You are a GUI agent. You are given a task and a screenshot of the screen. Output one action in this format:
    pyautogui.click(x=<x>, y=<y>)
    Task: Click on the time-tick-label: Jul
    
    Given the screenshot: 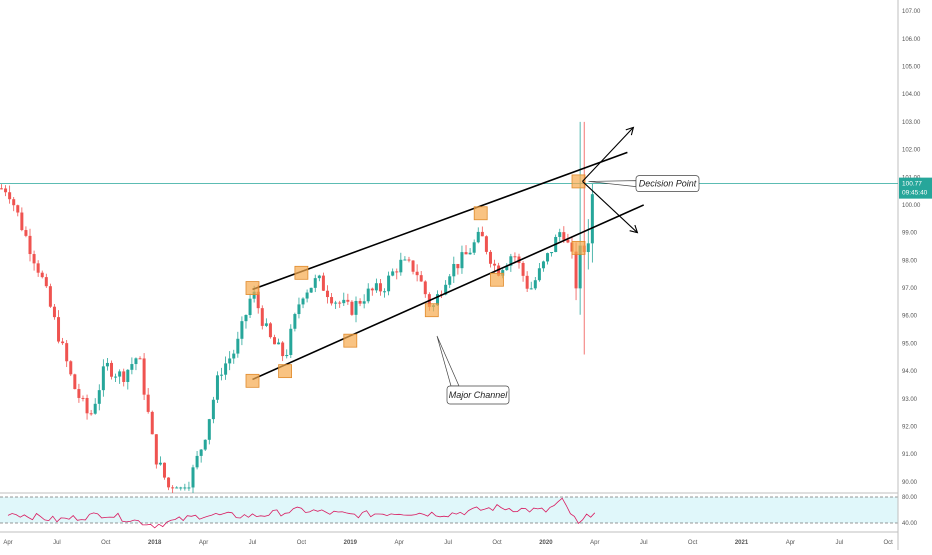 What is the action you would take?
    pyautogui.click(x=644, y=543)
    